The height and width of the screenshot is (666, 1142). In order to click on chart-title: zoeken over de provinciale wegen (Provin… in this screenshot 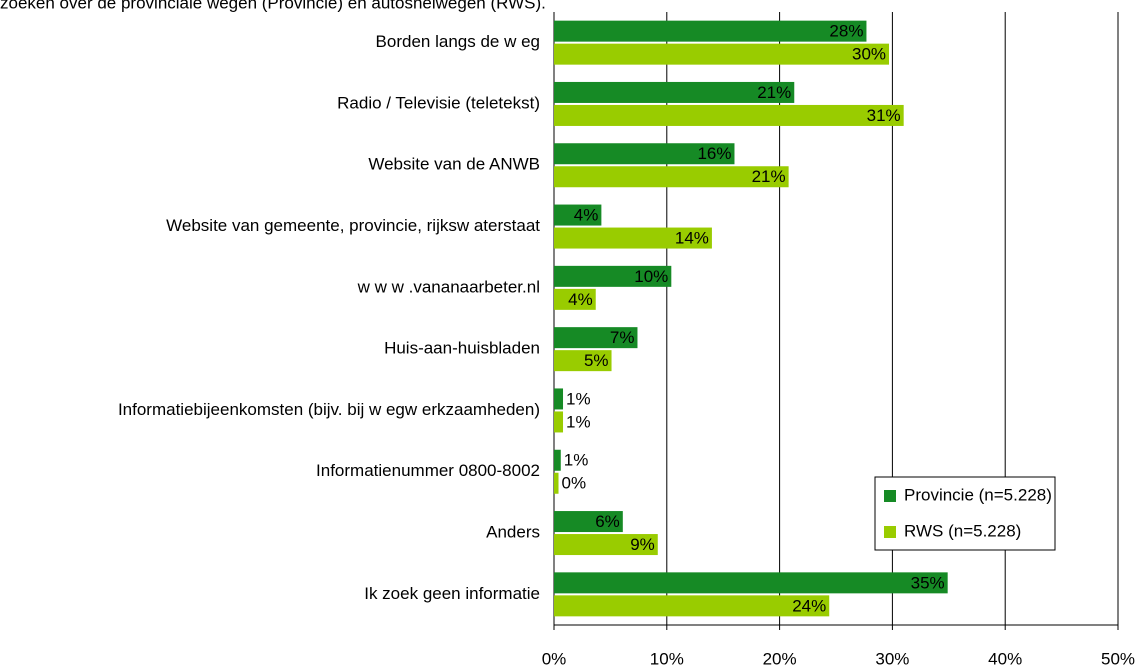, I will do `click(273, 6)`.